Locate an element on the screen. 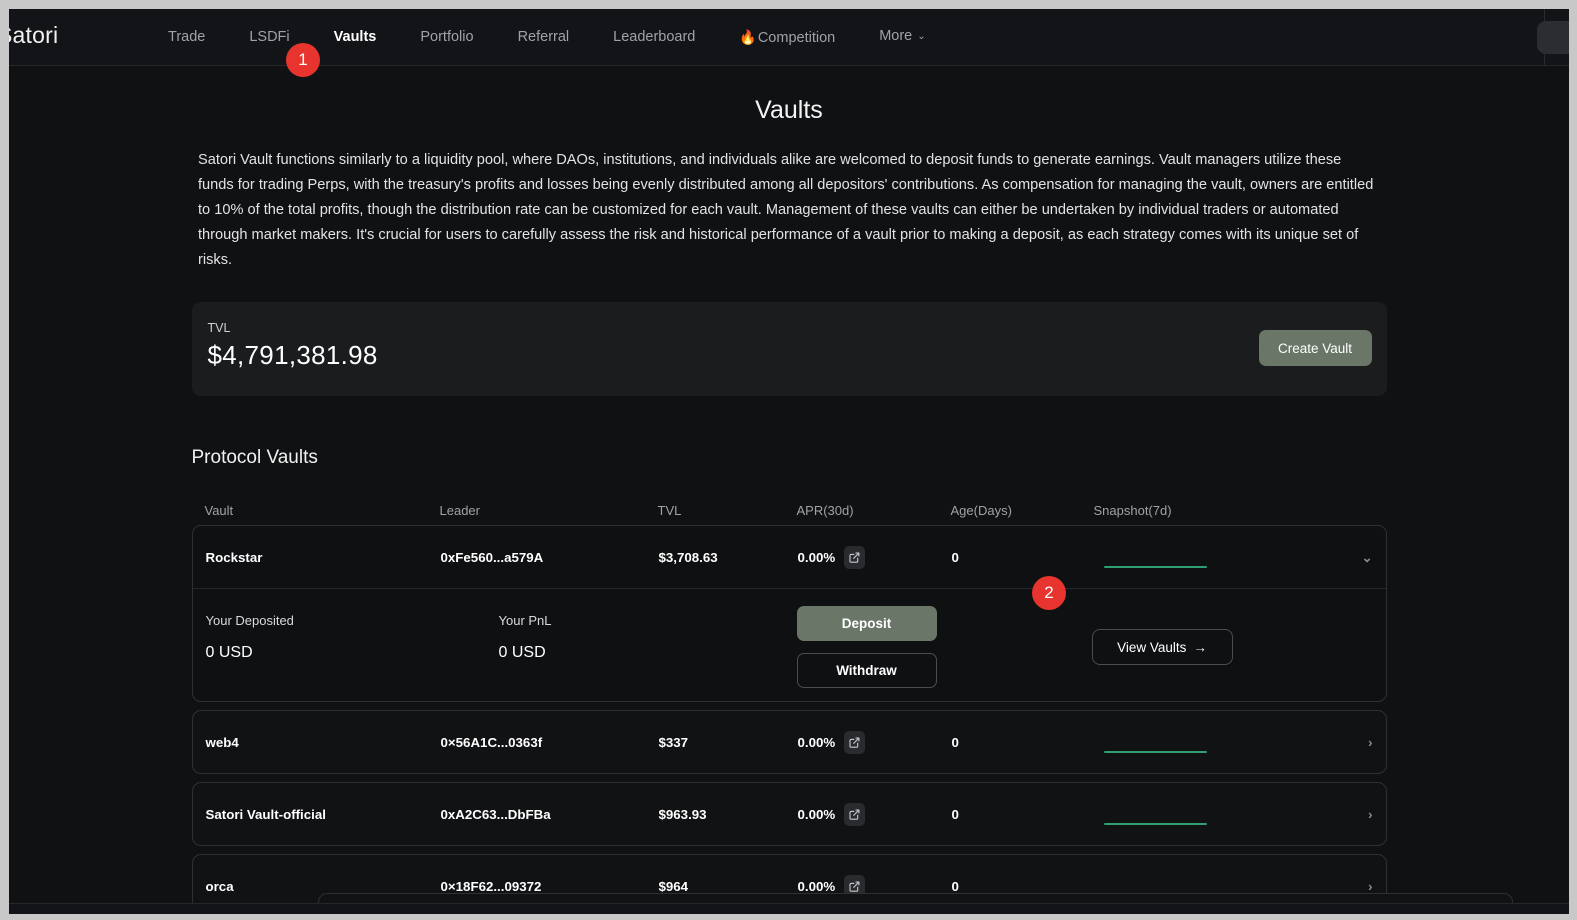 The height and width of the screenshot is (920, 1577). site-logo: Satori is located at coordinates (34, 35).